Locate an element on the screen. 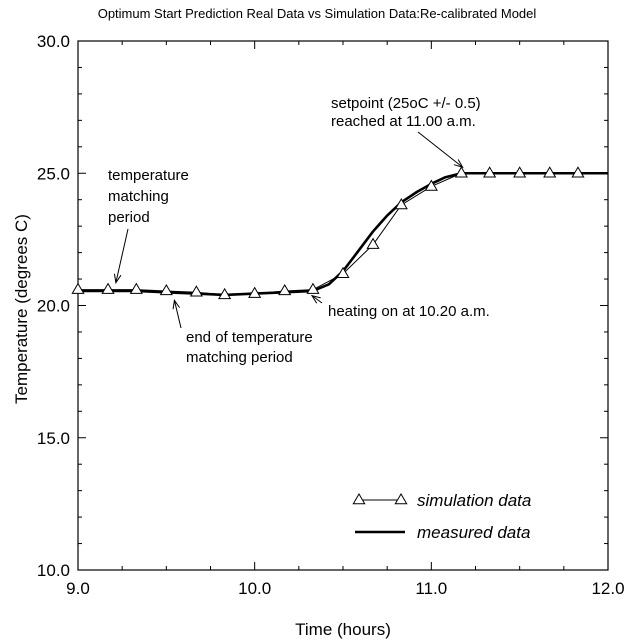 This screenshot has height=641, width=634. y-tick-label: 25.0 is located at coordinates (53, 173).